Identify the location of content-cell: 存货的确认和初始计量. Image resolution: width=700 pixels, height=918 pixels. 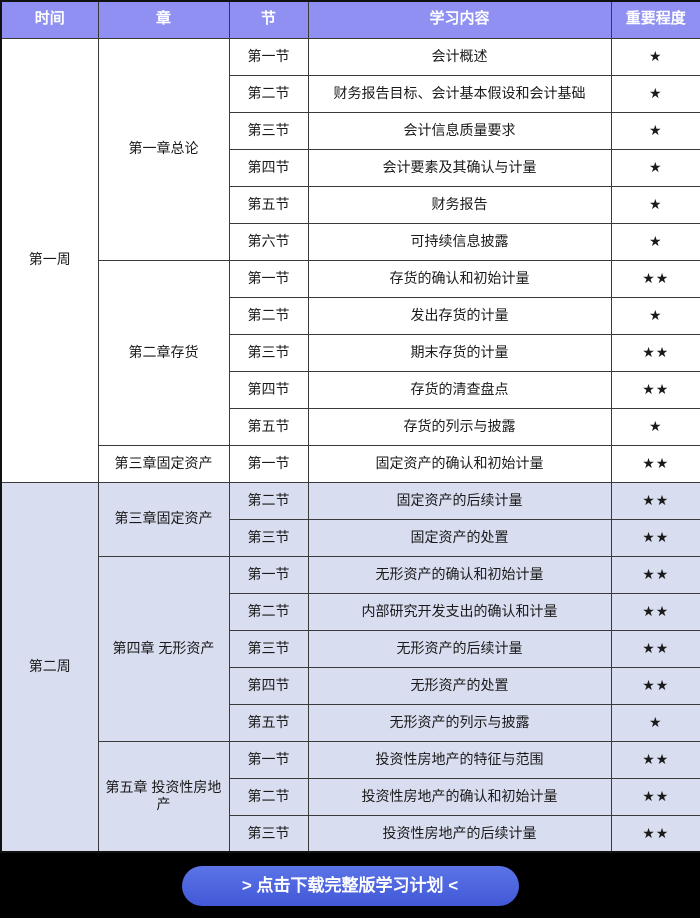
(459, 278).